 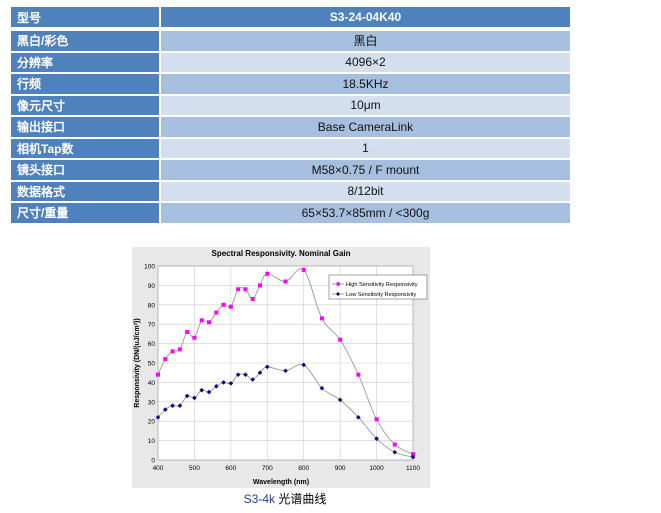 What do you see at coordinates (85, 41) in the screenshot?
I see `spec-label: 黑白/彩色` at bounding box center [85, 41].